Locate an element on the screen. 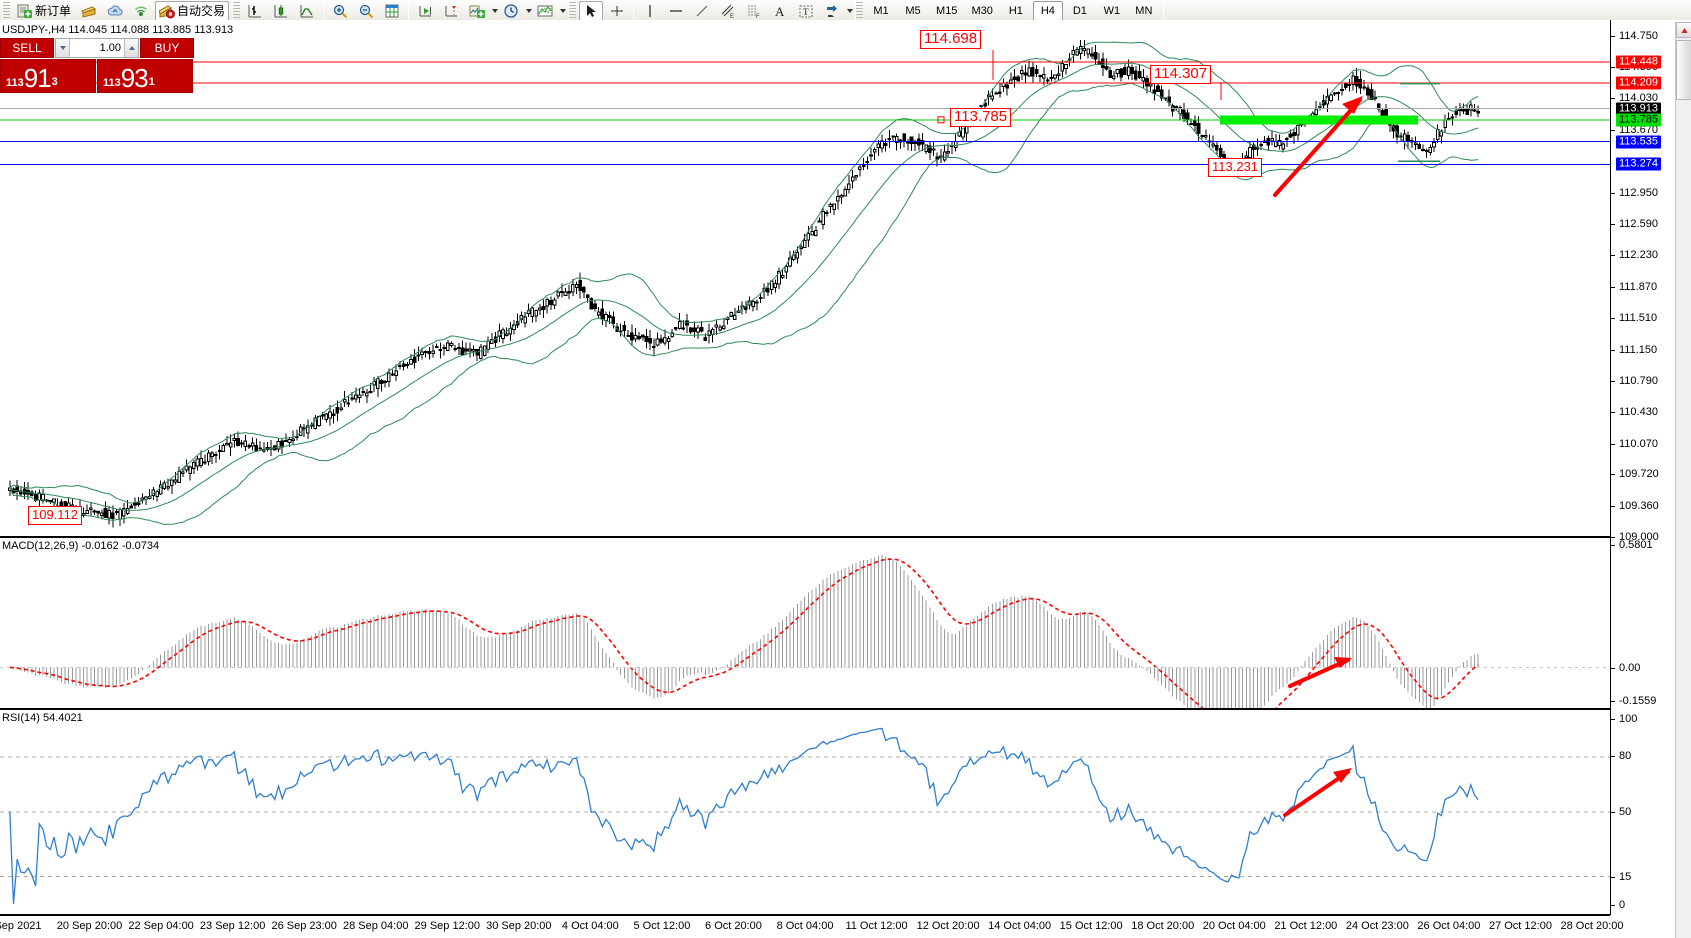 The height and width of the screenshot is (938, 1691). bar-chart-button is located at coordinates (255, 11).